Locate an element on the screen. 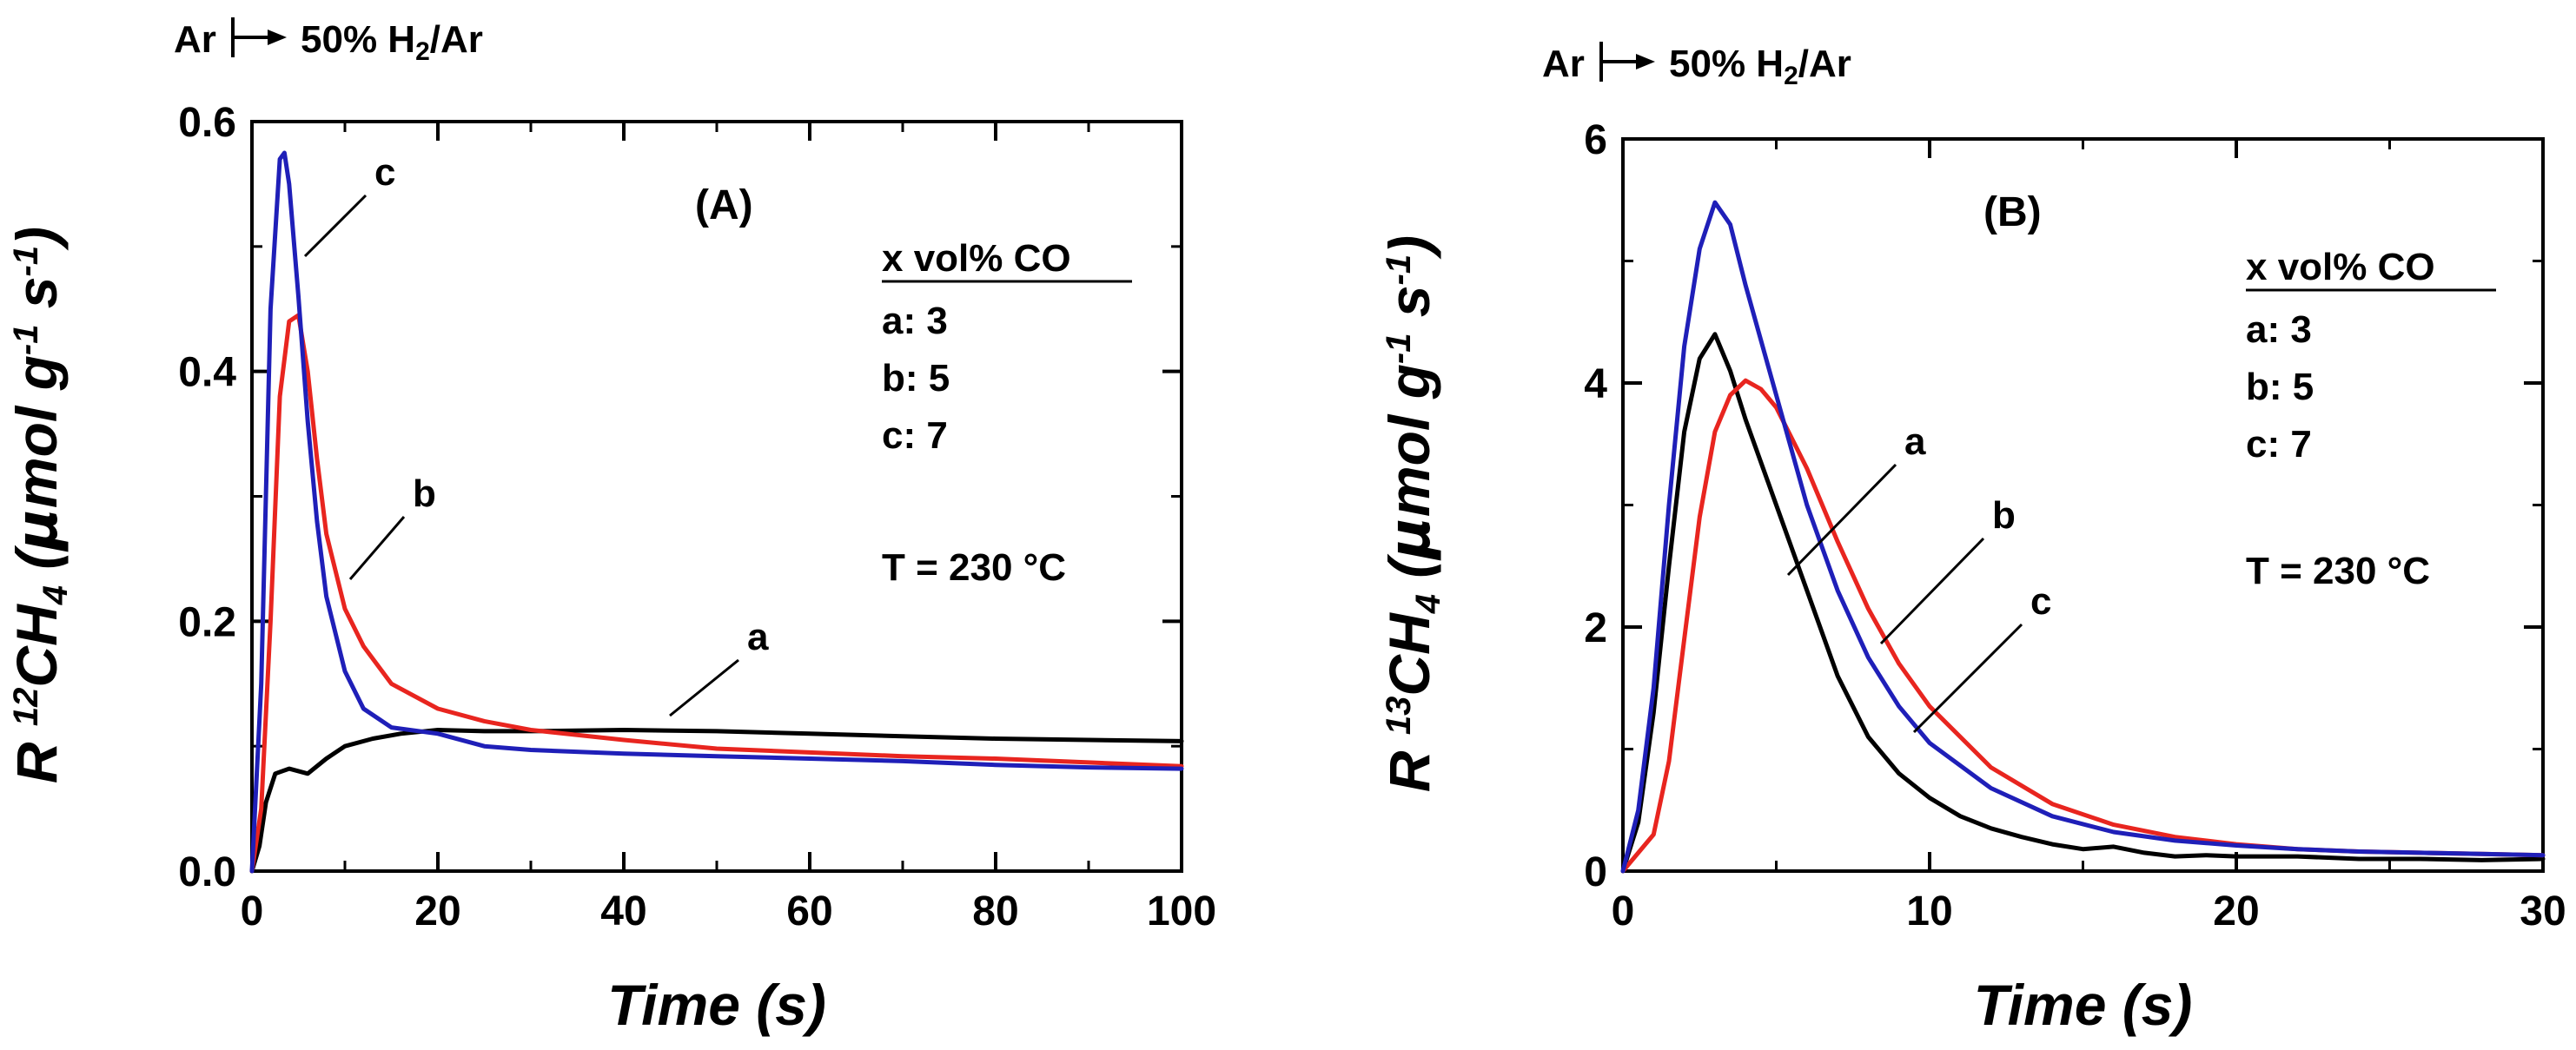 Image resolution: width=2576 pixels, height=1050 pixels. y-tick-label: 0.6 is located at coordinates (207, 123).